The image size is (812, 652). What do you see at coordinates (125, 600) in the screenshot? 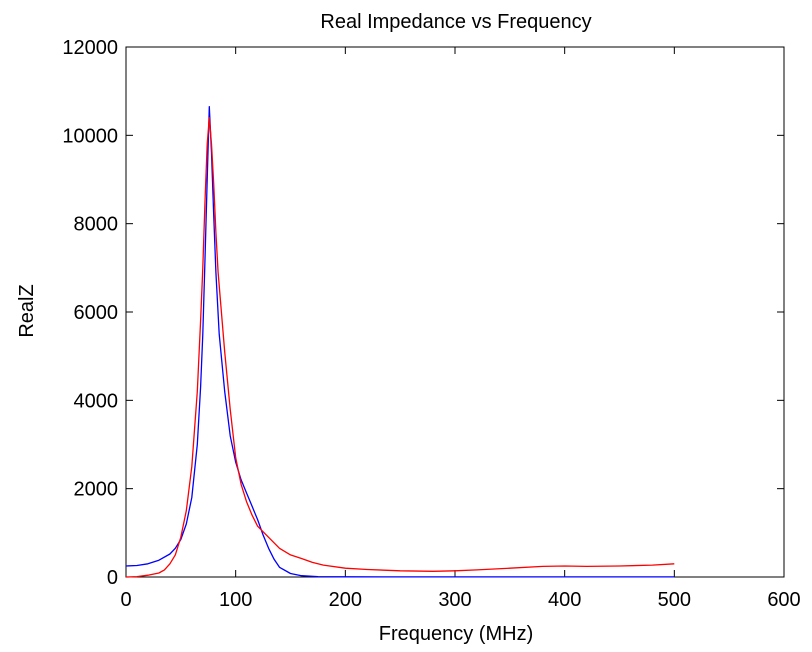
I see `x-tick-label: 0` at bounding box center [125, 600].